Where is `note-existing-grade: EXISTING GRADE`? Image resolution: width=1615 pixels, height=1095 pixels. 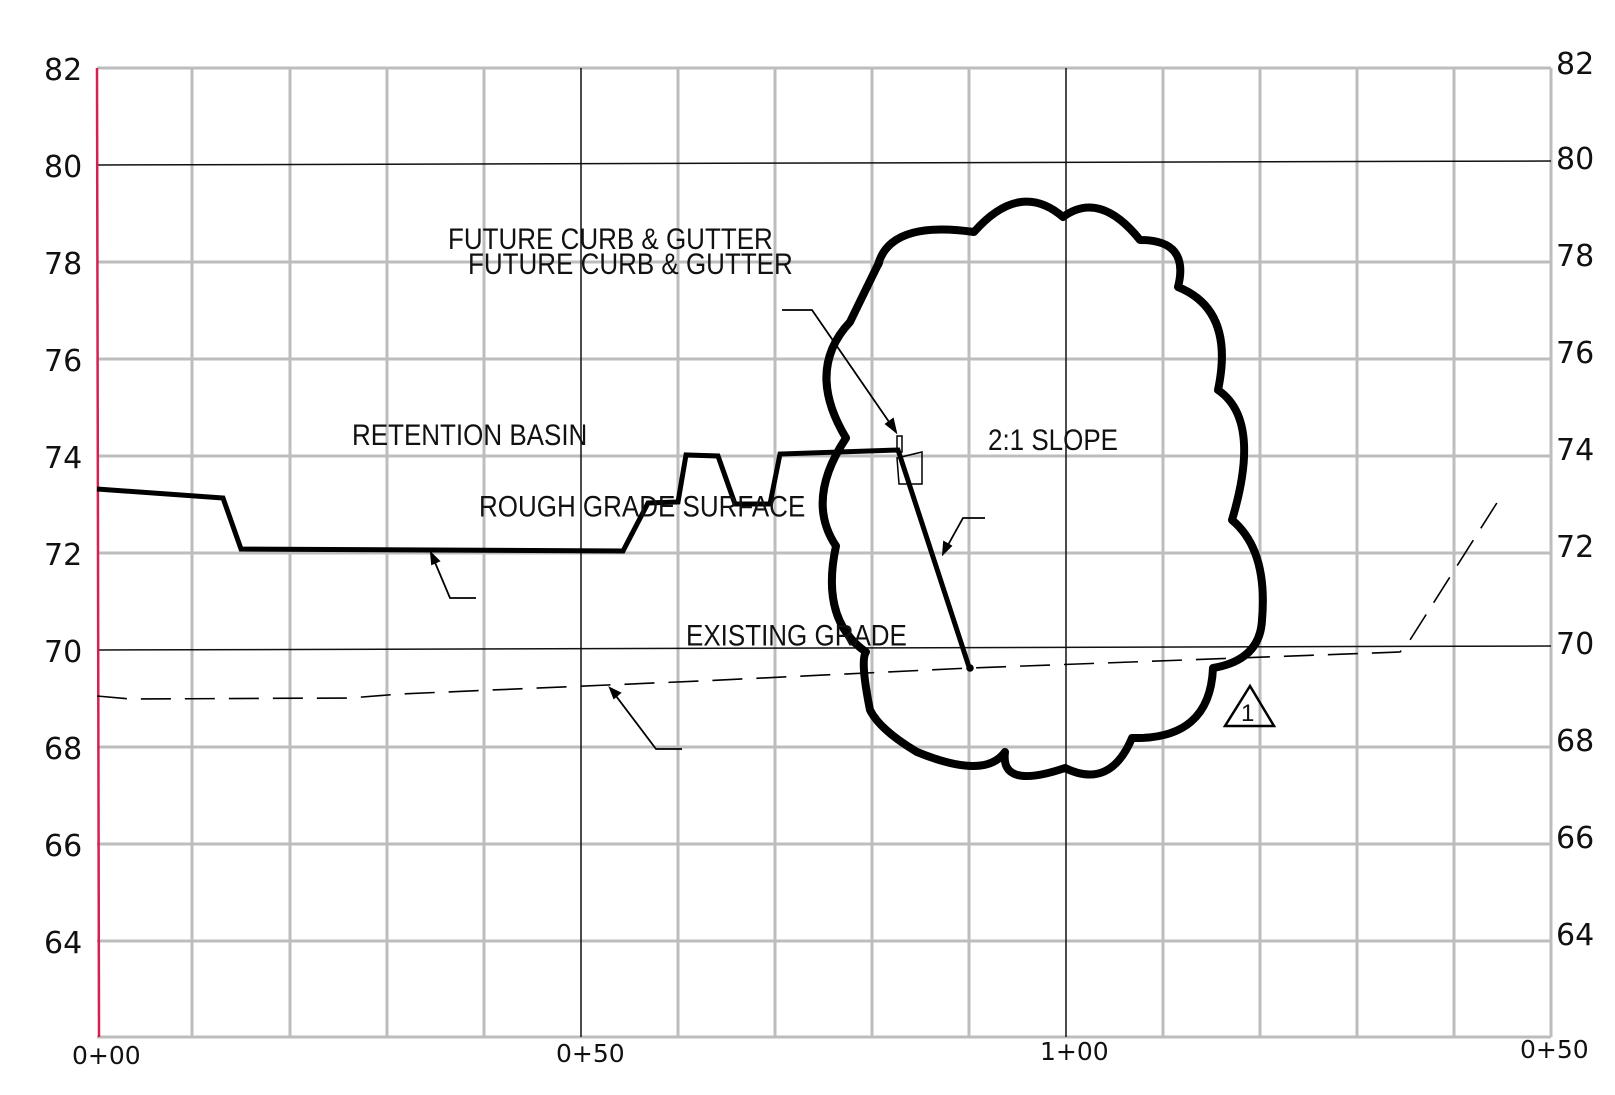
note-existing-grade: EXISTING GRADE is located at coordinates (796, 635).